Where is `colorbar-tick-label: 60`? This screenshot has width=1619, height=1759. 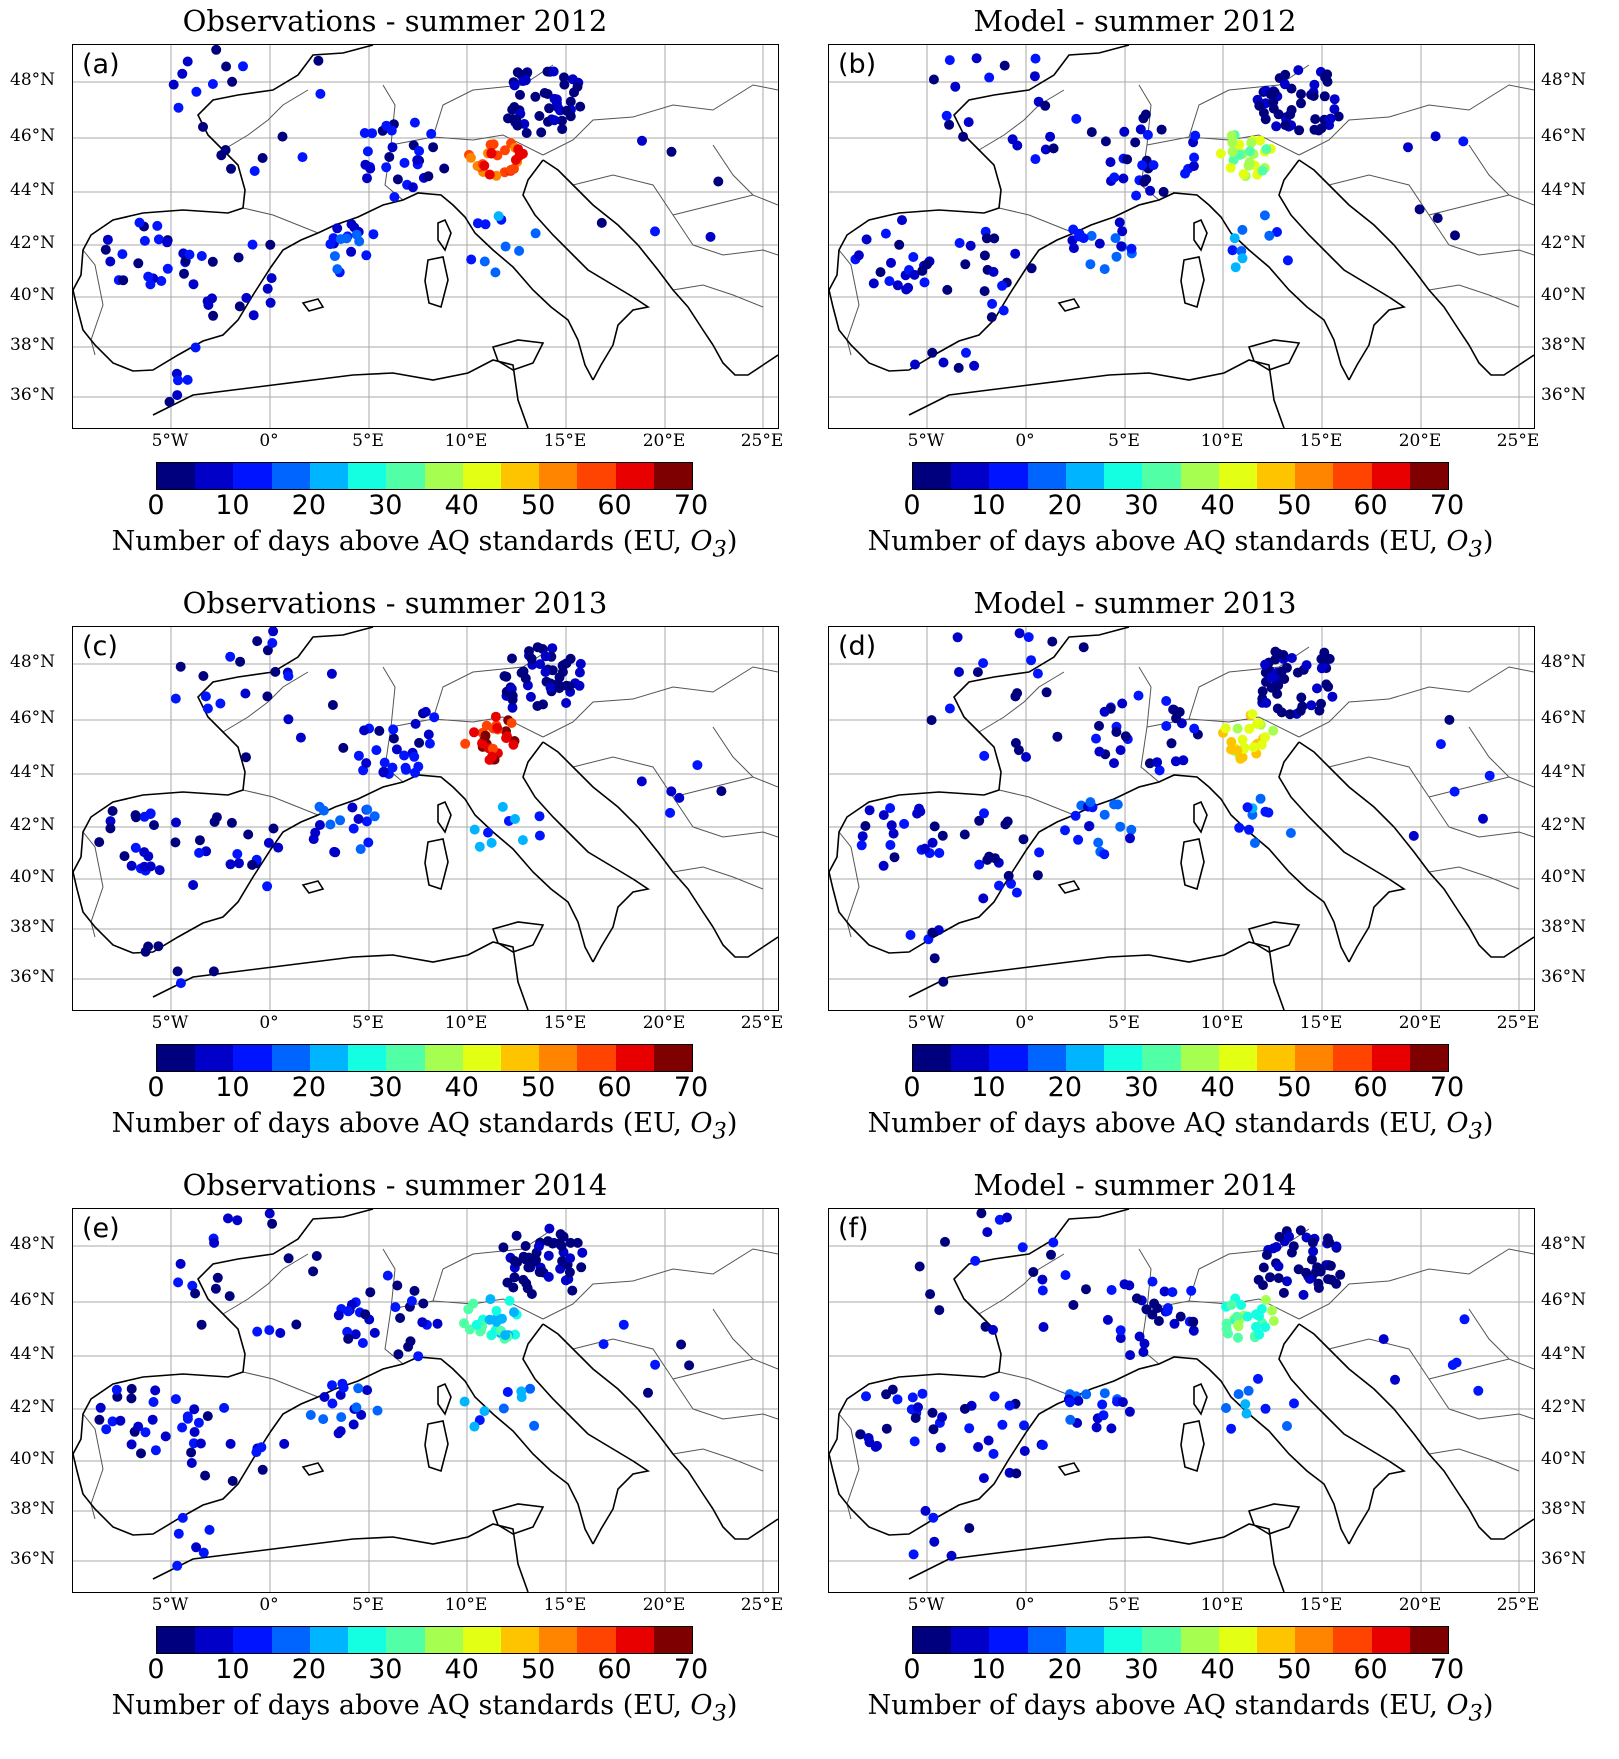 colorbar-tick-label: 60 is located at coordinates (614, 1669).